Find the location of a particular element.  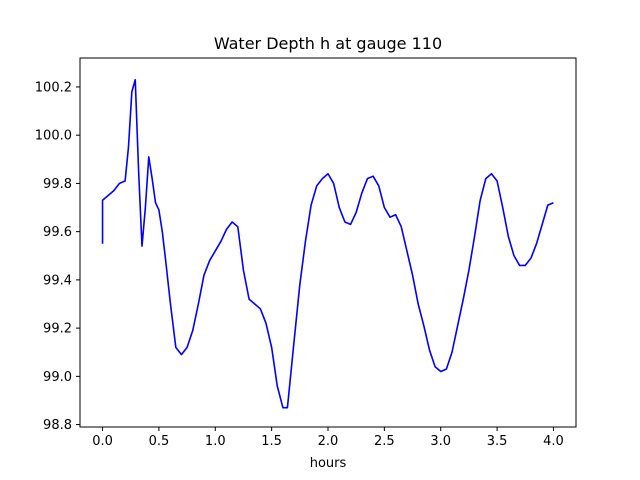

y-tick-label: 99.4 is located at coordinates (57, 280).